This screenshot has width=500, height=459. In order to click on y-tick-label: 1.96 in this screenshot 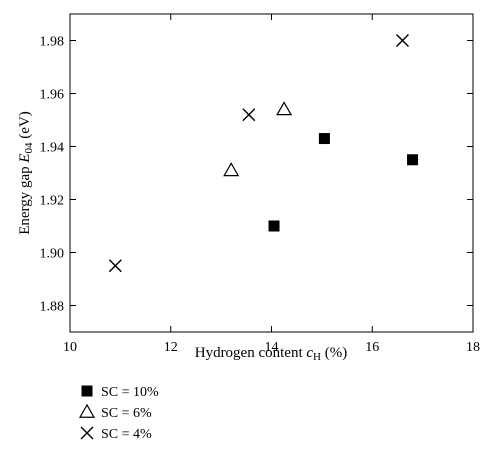, I will do `click(52, 95)`.